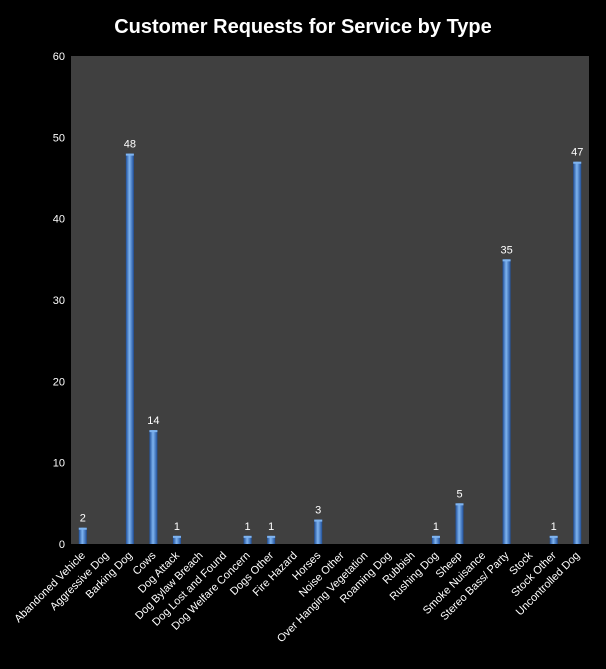 This screenshot has height=669, width=606. I want to click on y-tick-label: 30, so click(59, 301).